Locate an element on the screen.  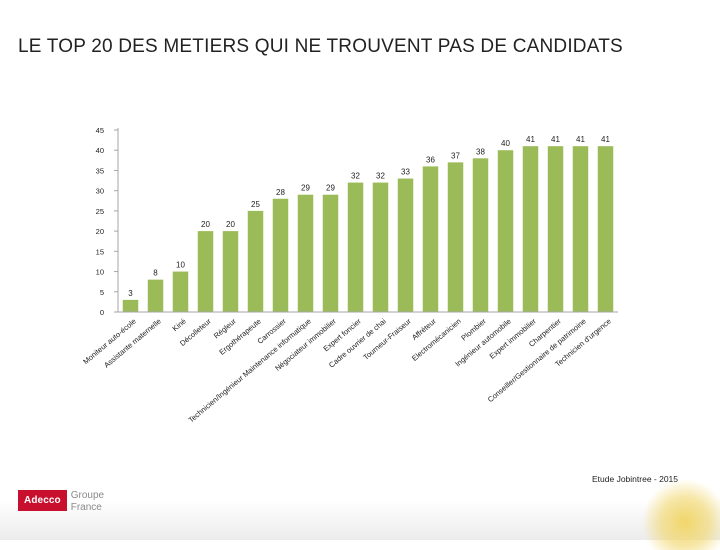
y-tick-label: 35 is located at coordinates (100, 170).